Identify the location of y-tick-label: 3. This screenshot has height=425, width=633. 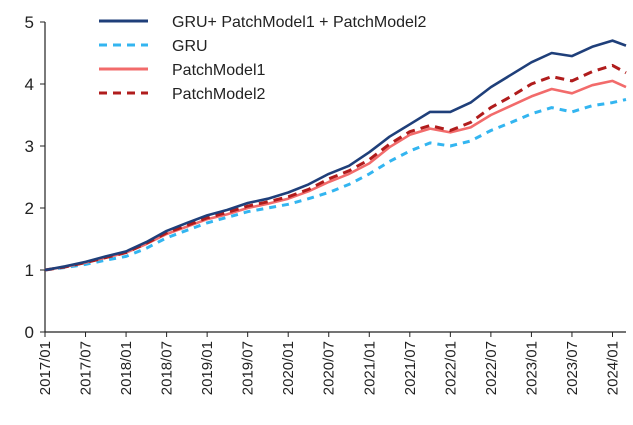
(29, 146).